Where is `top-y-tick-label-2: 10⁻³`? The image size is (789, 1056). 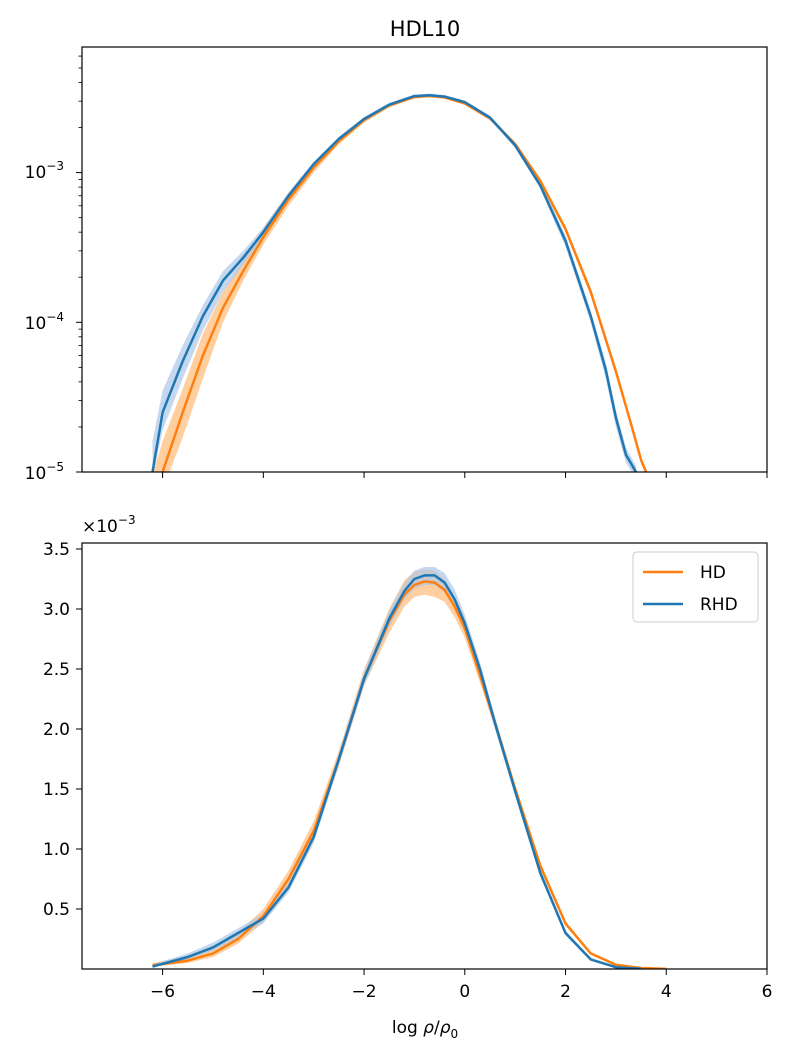 top-y-tick-label-2: 10⁻³ is located at coordinates (44, 171).